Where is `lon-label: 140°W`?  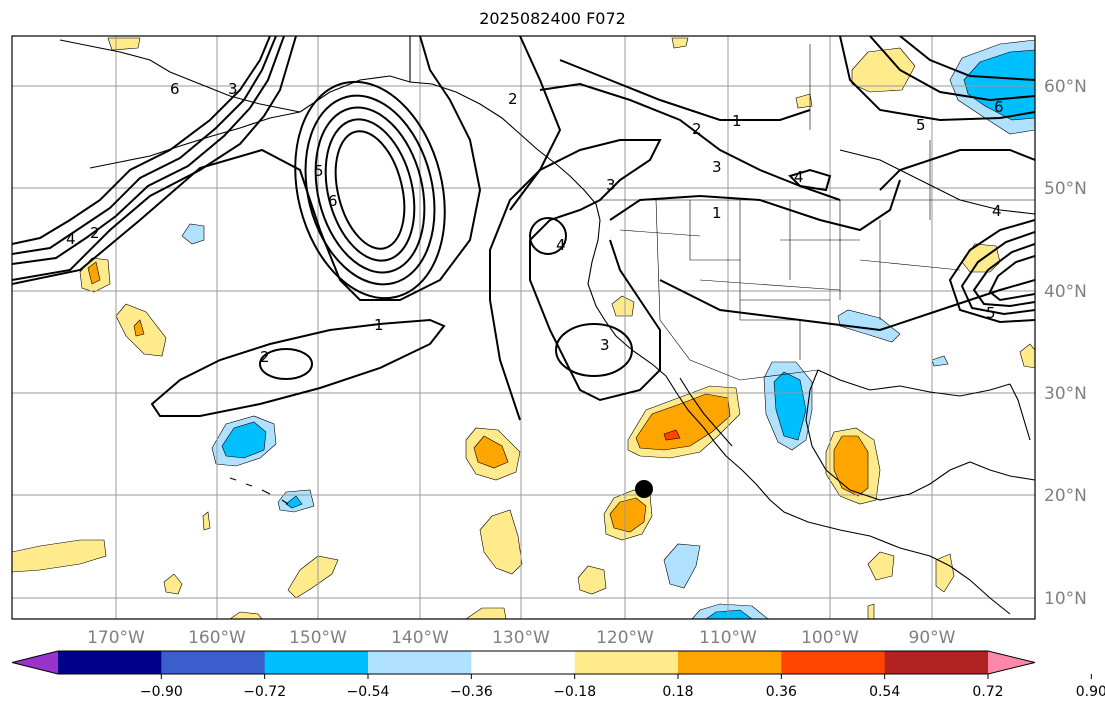
lon-label: 140°W is located at coordinates (420, 638).